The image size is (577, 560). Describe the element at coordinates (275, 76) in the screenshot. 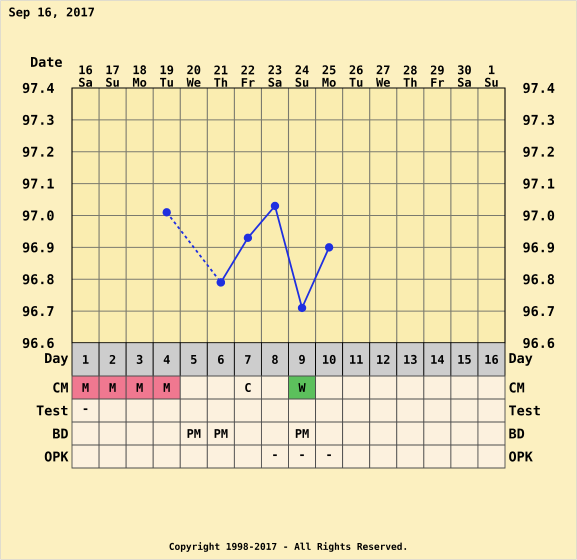

I see `x-tick-label: 23 Sa` at that location.